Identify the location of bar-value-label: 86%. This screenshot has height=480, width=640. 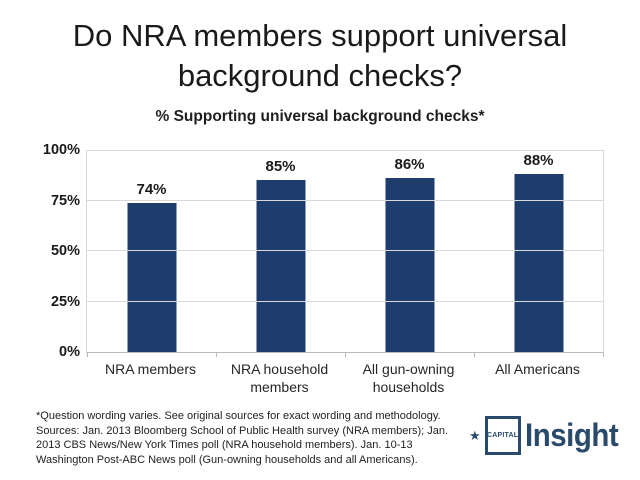
(409, 165).